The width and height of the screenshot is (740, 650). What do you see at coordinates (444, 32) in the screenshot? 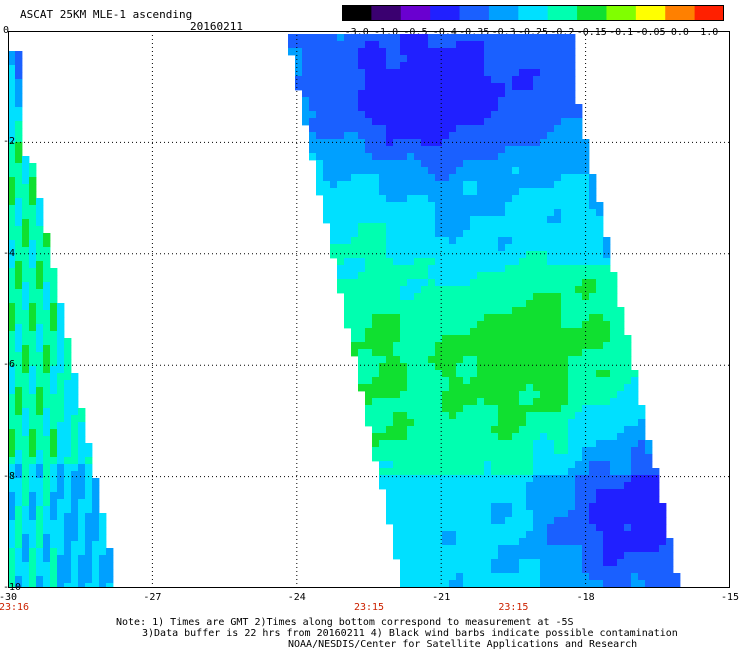
I see `colorbar-label: -0.4` at bounding box center [444, 32].